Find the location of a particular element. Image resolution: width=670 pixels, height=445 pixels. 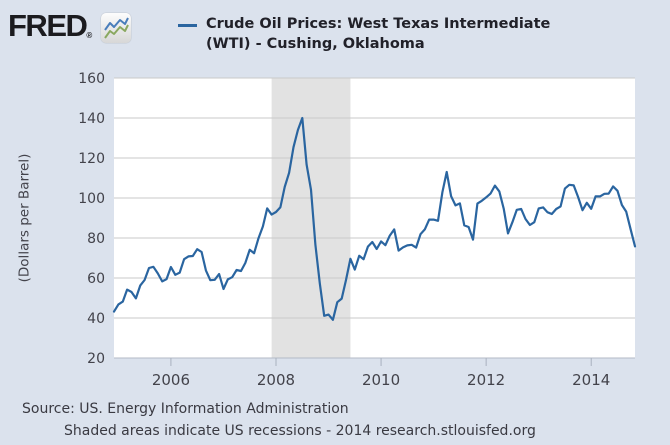

x-tick-label: 2006 is located at coordinates (171, 380).